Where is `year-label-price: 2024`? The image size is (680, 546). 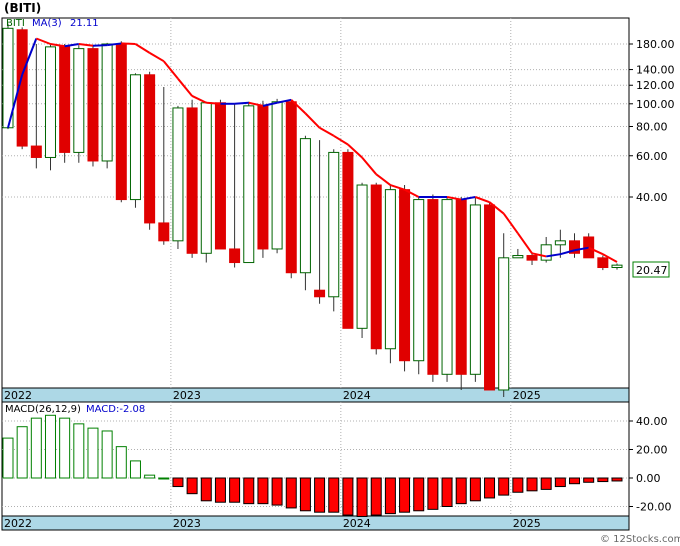
year-label-price: 2024 is located at coordinates (357, 395).